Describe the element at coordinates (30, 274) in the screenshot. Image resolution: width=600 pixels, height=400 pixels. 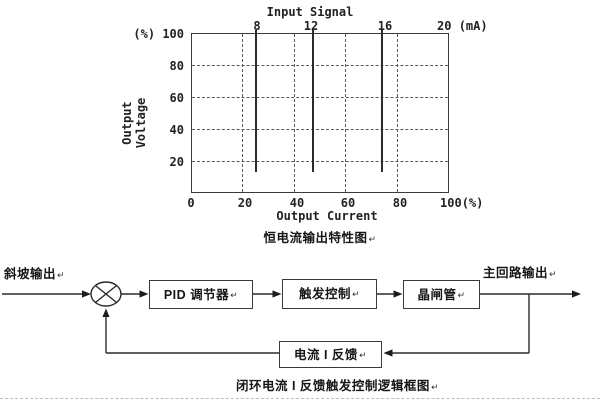
I see `ramp-output-text: 斜坡输出` at that location.